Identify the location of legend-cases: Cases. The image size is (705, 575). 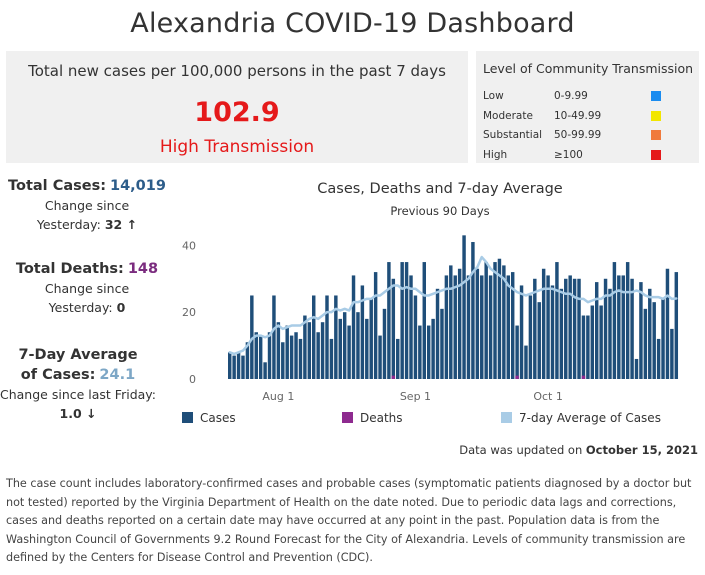
(209, 418).